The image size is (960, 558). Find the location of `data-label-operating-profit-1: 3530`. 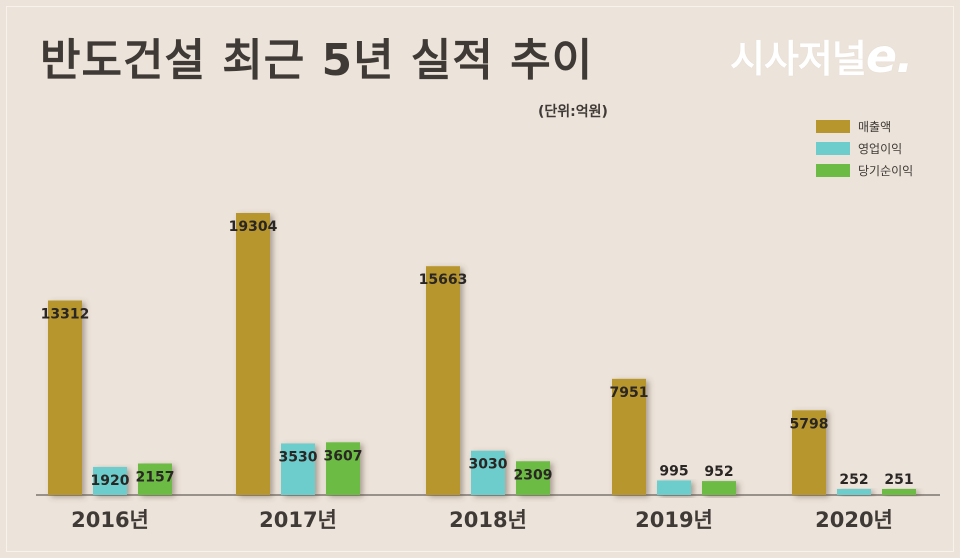

data-label-operating-profit-1: 3530 is located at coordinates (298, 457).